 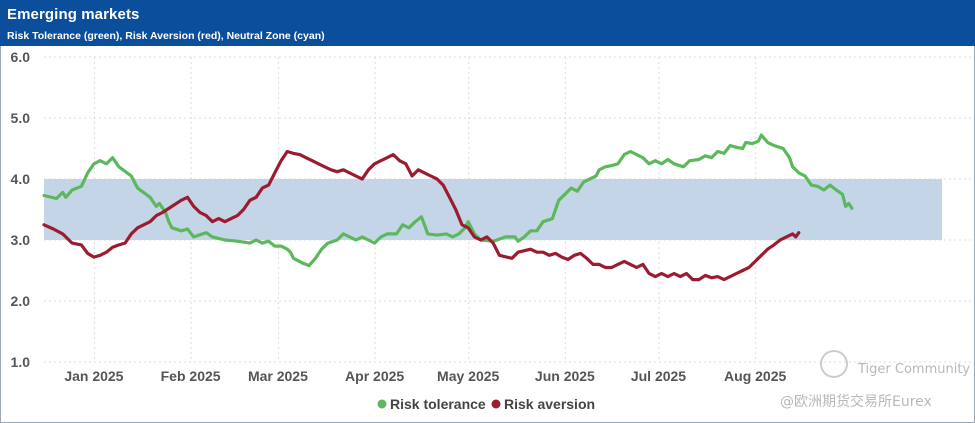 I want to click on chart-title: Emerging markets, so click(x=73, y=14).